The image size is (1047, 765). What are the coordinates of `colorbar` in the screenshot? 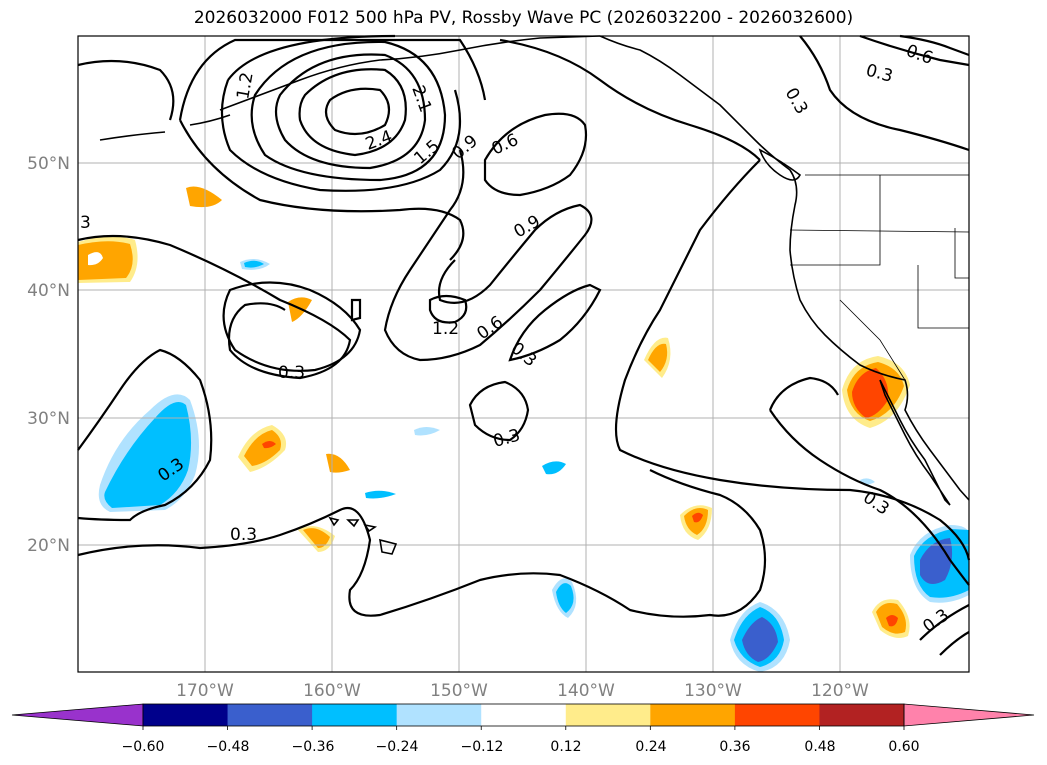 It's located at (523, 716).